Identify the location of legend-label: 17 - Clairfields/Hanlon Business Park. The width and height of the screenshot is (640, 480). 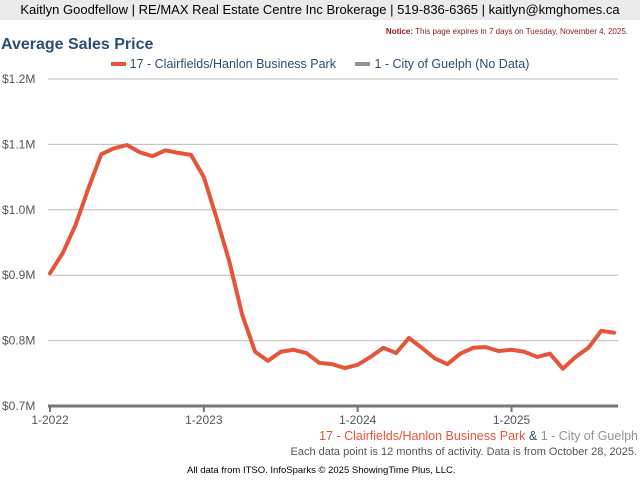
(232, 64).